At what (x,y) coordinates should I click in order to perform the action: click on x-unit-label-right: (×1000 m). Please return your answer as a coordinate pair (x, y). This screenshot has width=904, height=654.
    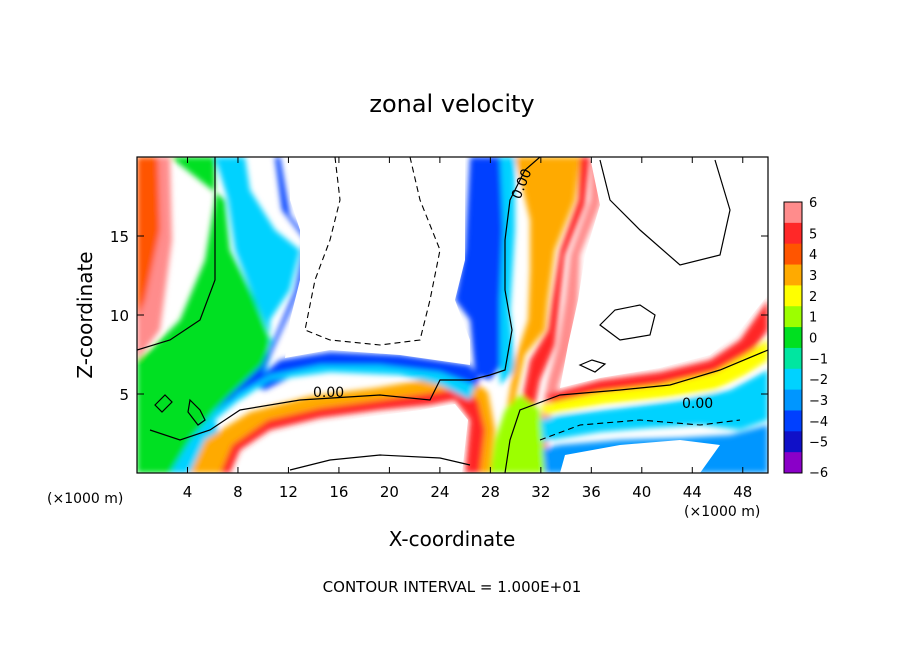
    Looking at the image, I should click on (722, 512).